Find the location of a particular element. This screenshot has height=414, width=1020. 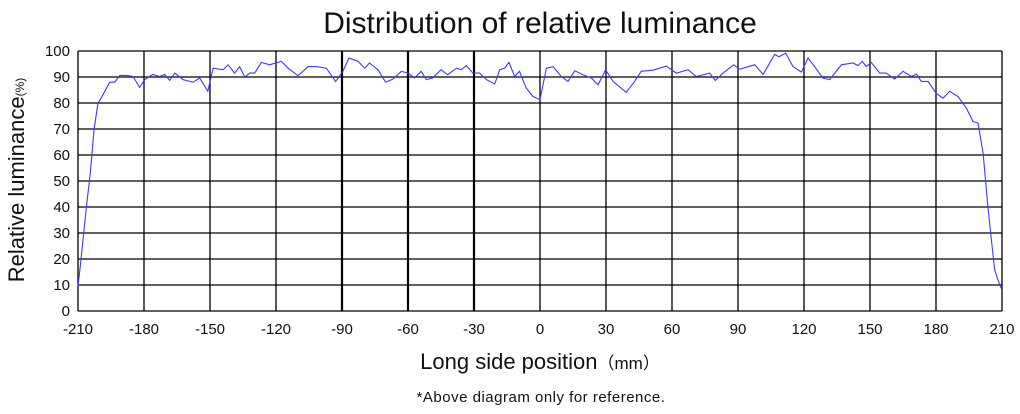

y-tick-label: 80 is located at coordinates (61, 103).